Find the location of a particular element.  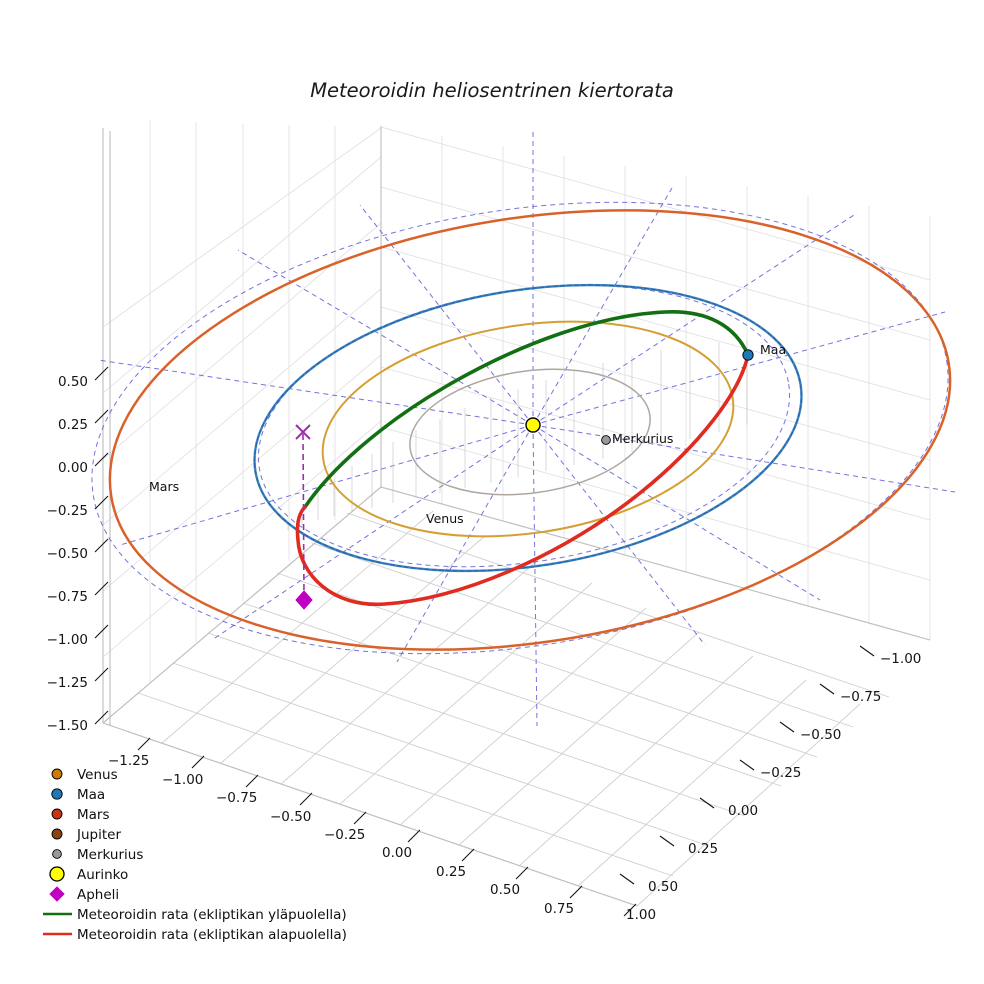

legend-label: Apheli is located at coordinates (98, 895).